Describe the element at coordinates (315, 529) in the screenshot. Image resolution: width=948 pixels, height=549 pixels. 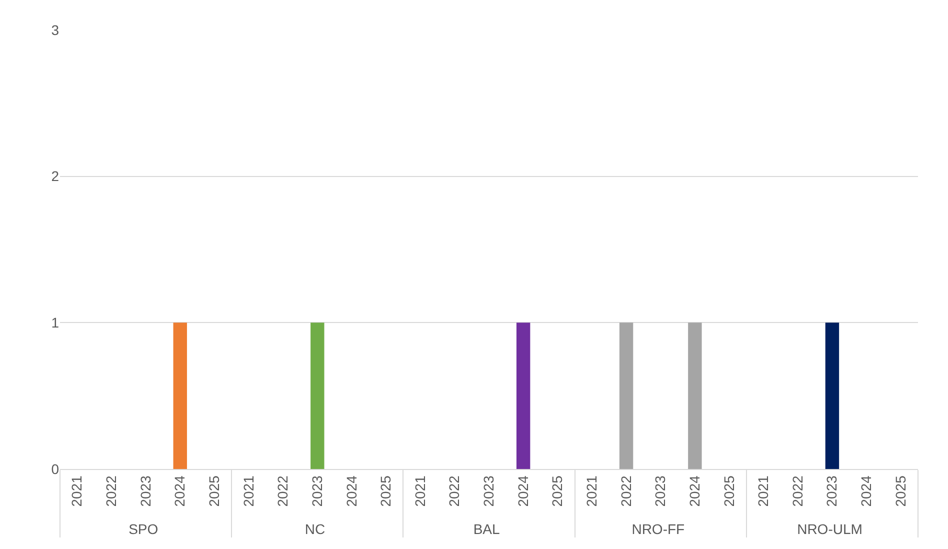
I see `text: NC` at that location.